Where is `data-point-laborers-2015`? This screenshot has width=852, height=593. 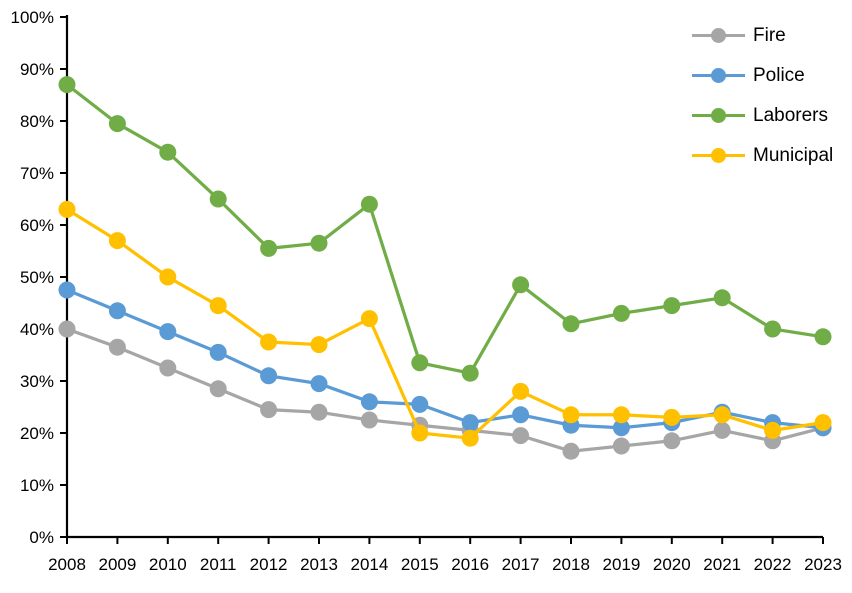
data-point-laborers-2015 is located at coordinates (420, 363).